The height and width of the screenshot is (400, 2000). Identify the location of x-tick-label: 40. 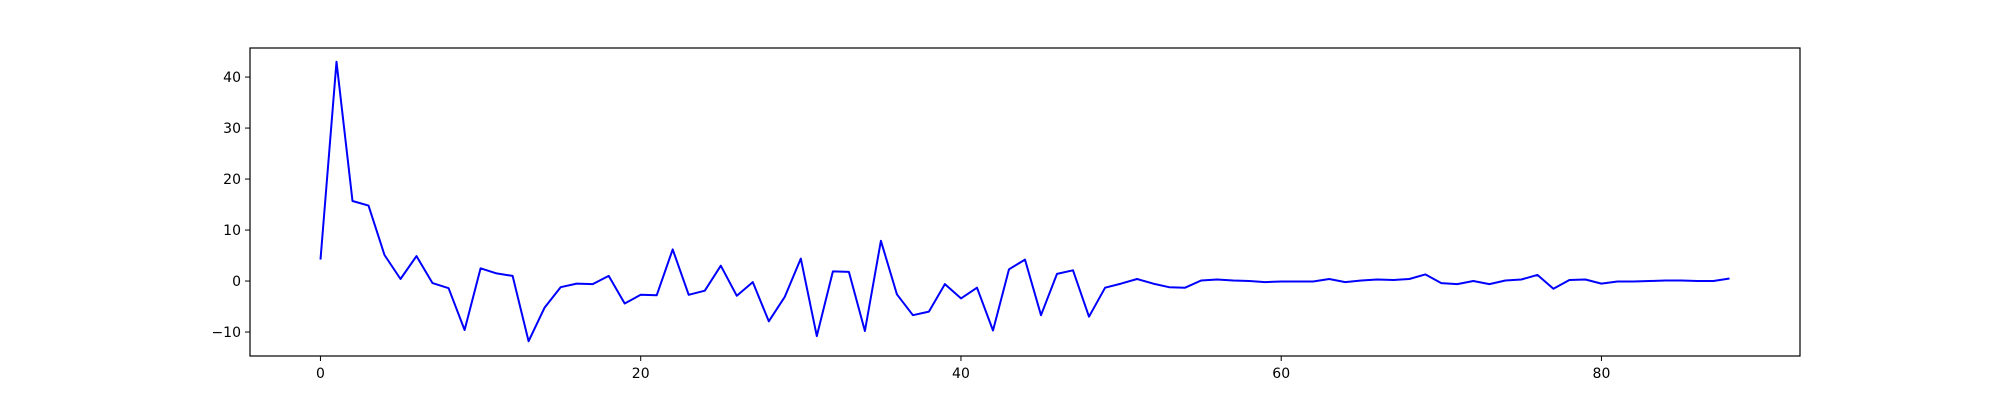
(961, 374).